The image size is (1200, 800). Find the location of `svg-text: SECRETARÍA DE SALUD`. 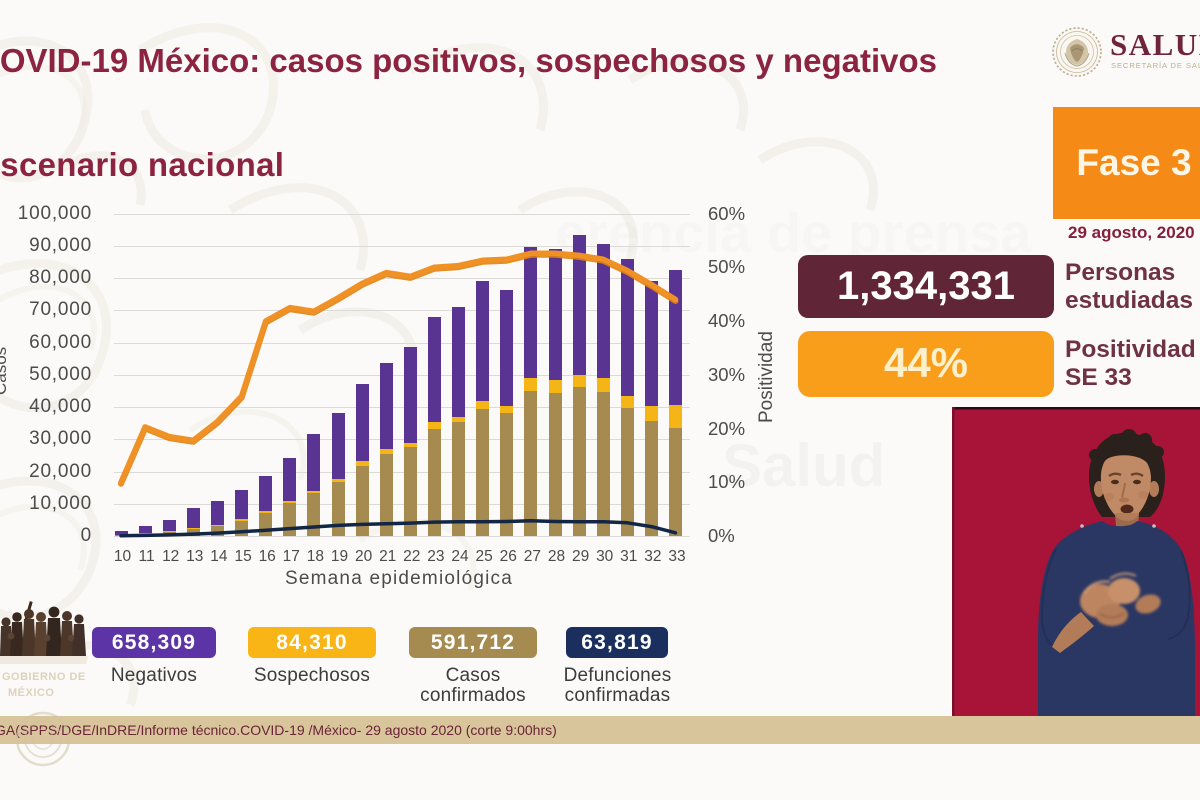

svg-text: SECRETARÍA DE SALUD is located at coordinates (1155, 65).